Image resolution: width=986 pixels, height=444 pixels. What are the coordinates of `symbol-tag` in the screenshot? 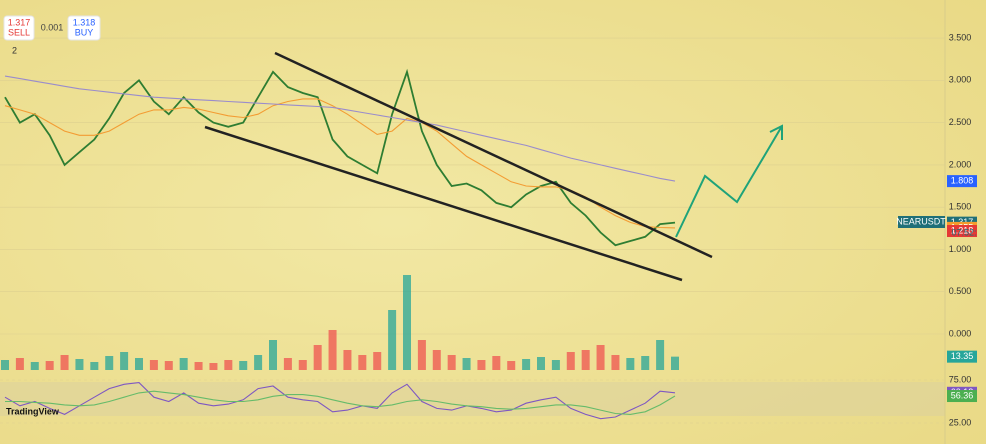 It's located at (921, 222).